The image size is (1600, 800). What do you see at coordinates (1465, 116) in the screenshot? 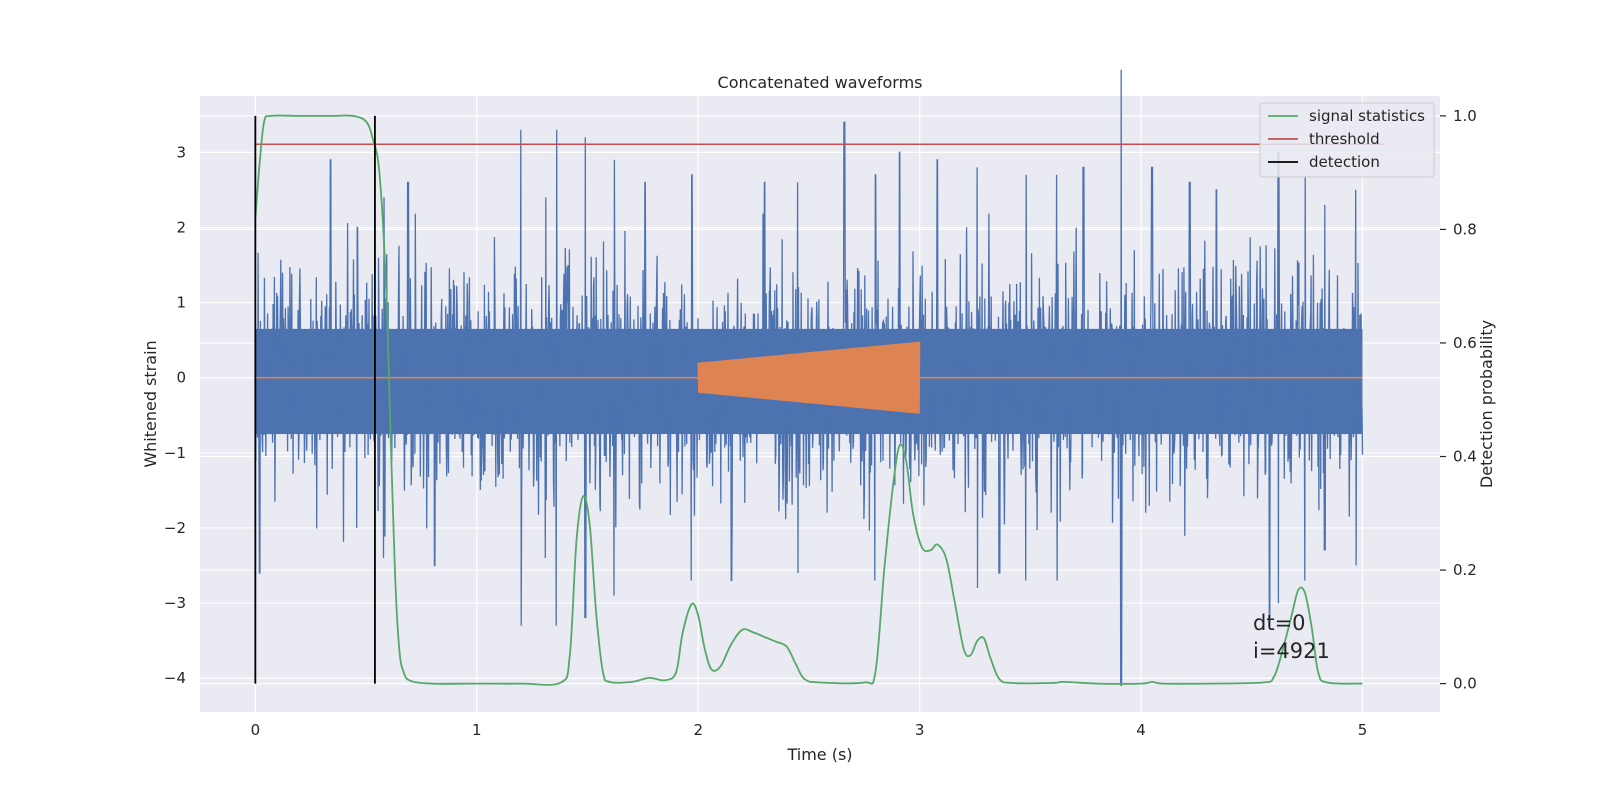
I see `y2-tick-label-1: 1.0` at bounding box center [1465, 116].